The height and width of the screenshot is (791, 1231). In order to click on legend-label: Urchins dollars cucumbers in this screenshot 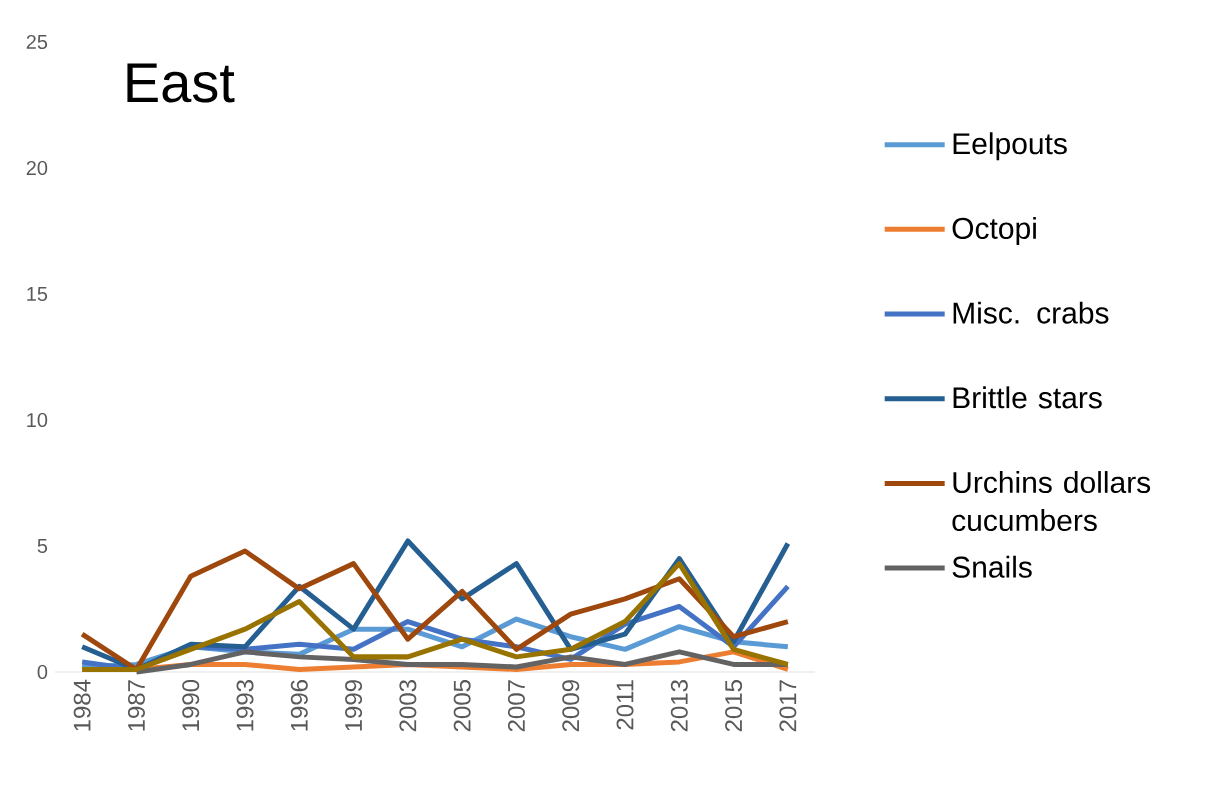, I will do `click(1051, 501)`.